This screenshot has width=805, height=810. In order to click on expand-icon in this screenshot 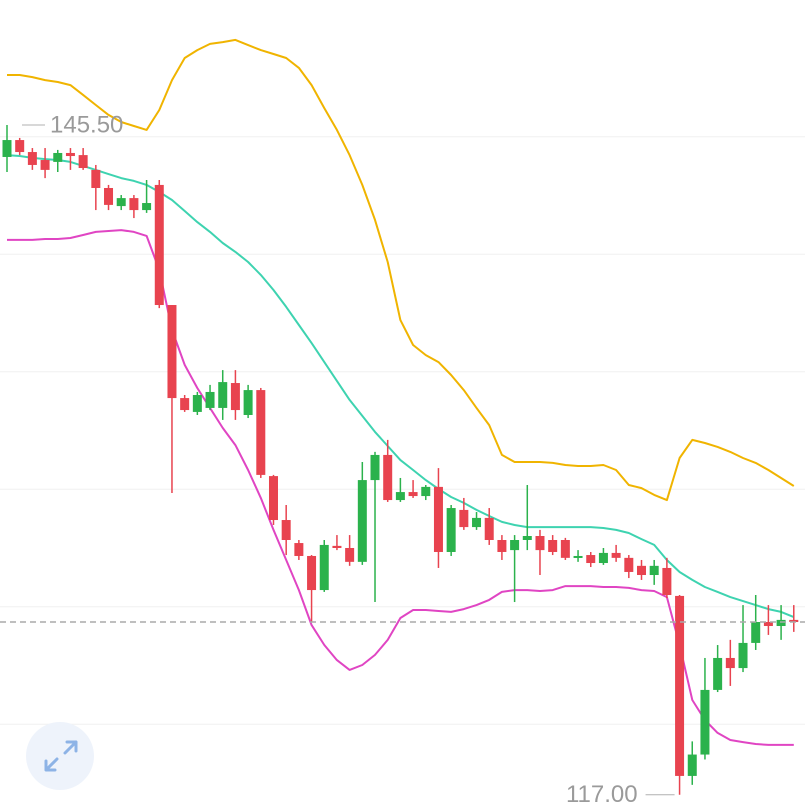, I will do `click(61, 756)`.